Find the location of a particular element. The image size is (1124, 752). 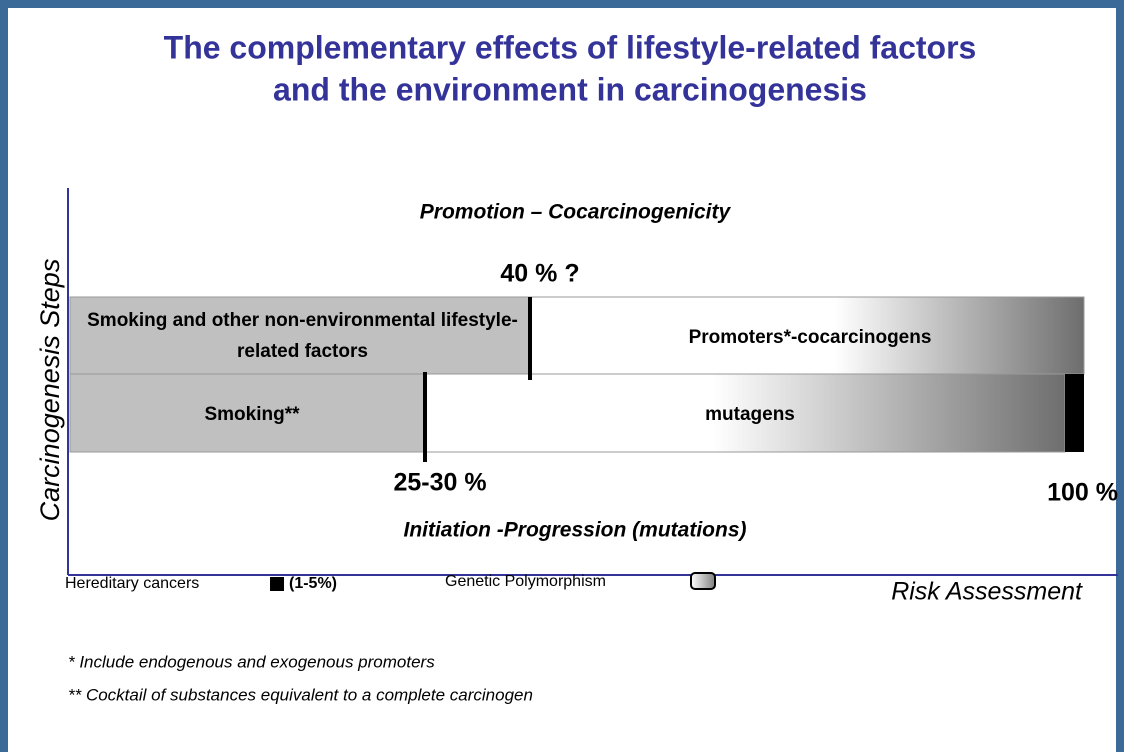

marker-label: 25-30 % is located at coordinates (439, 483).